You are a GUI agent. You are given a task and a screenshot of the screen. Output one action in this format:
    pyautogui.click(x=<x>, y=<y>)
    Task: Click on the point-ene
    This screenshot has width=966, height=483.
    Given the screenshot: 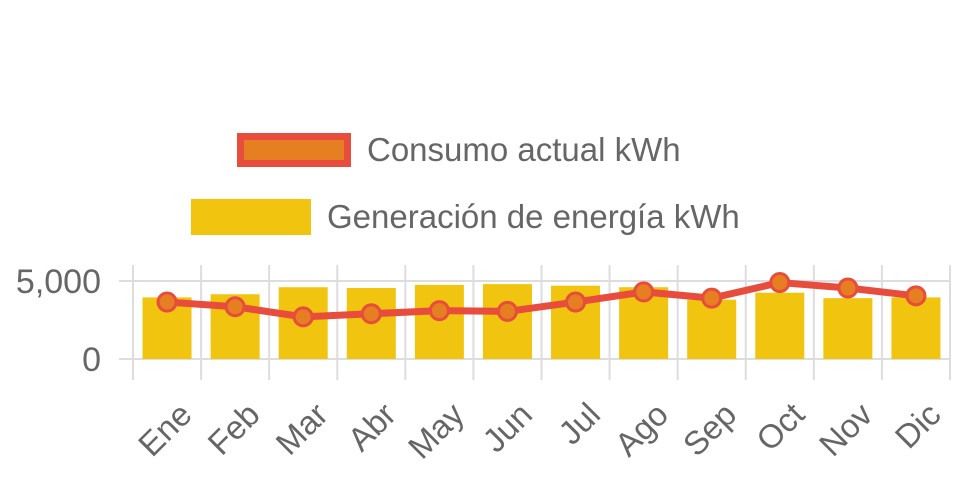 What is the action you would take?
    pyautogui.click(x=167, y=302)
    